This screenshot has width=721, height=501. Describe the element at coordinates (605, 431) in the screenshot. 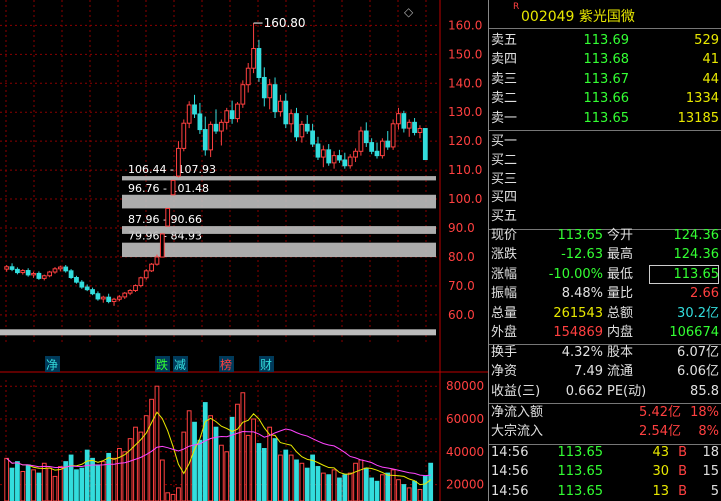

I see `flow-row: 大宗流入 2.54亿 8%` at that location.